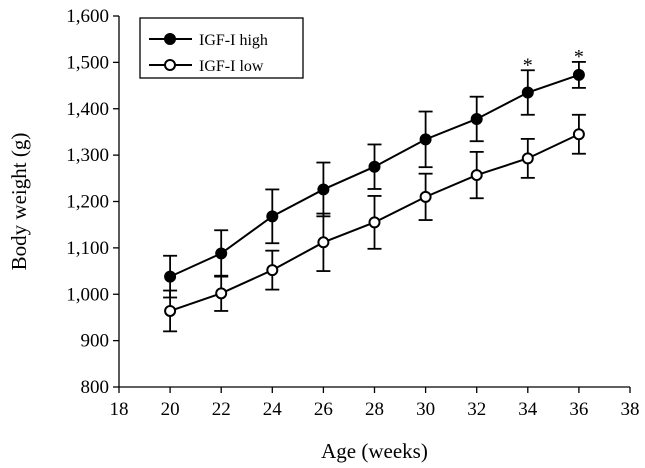 This screenshot has width=645, height=468. I want to click on legend-label: IGF-I high, so click(233, 40).